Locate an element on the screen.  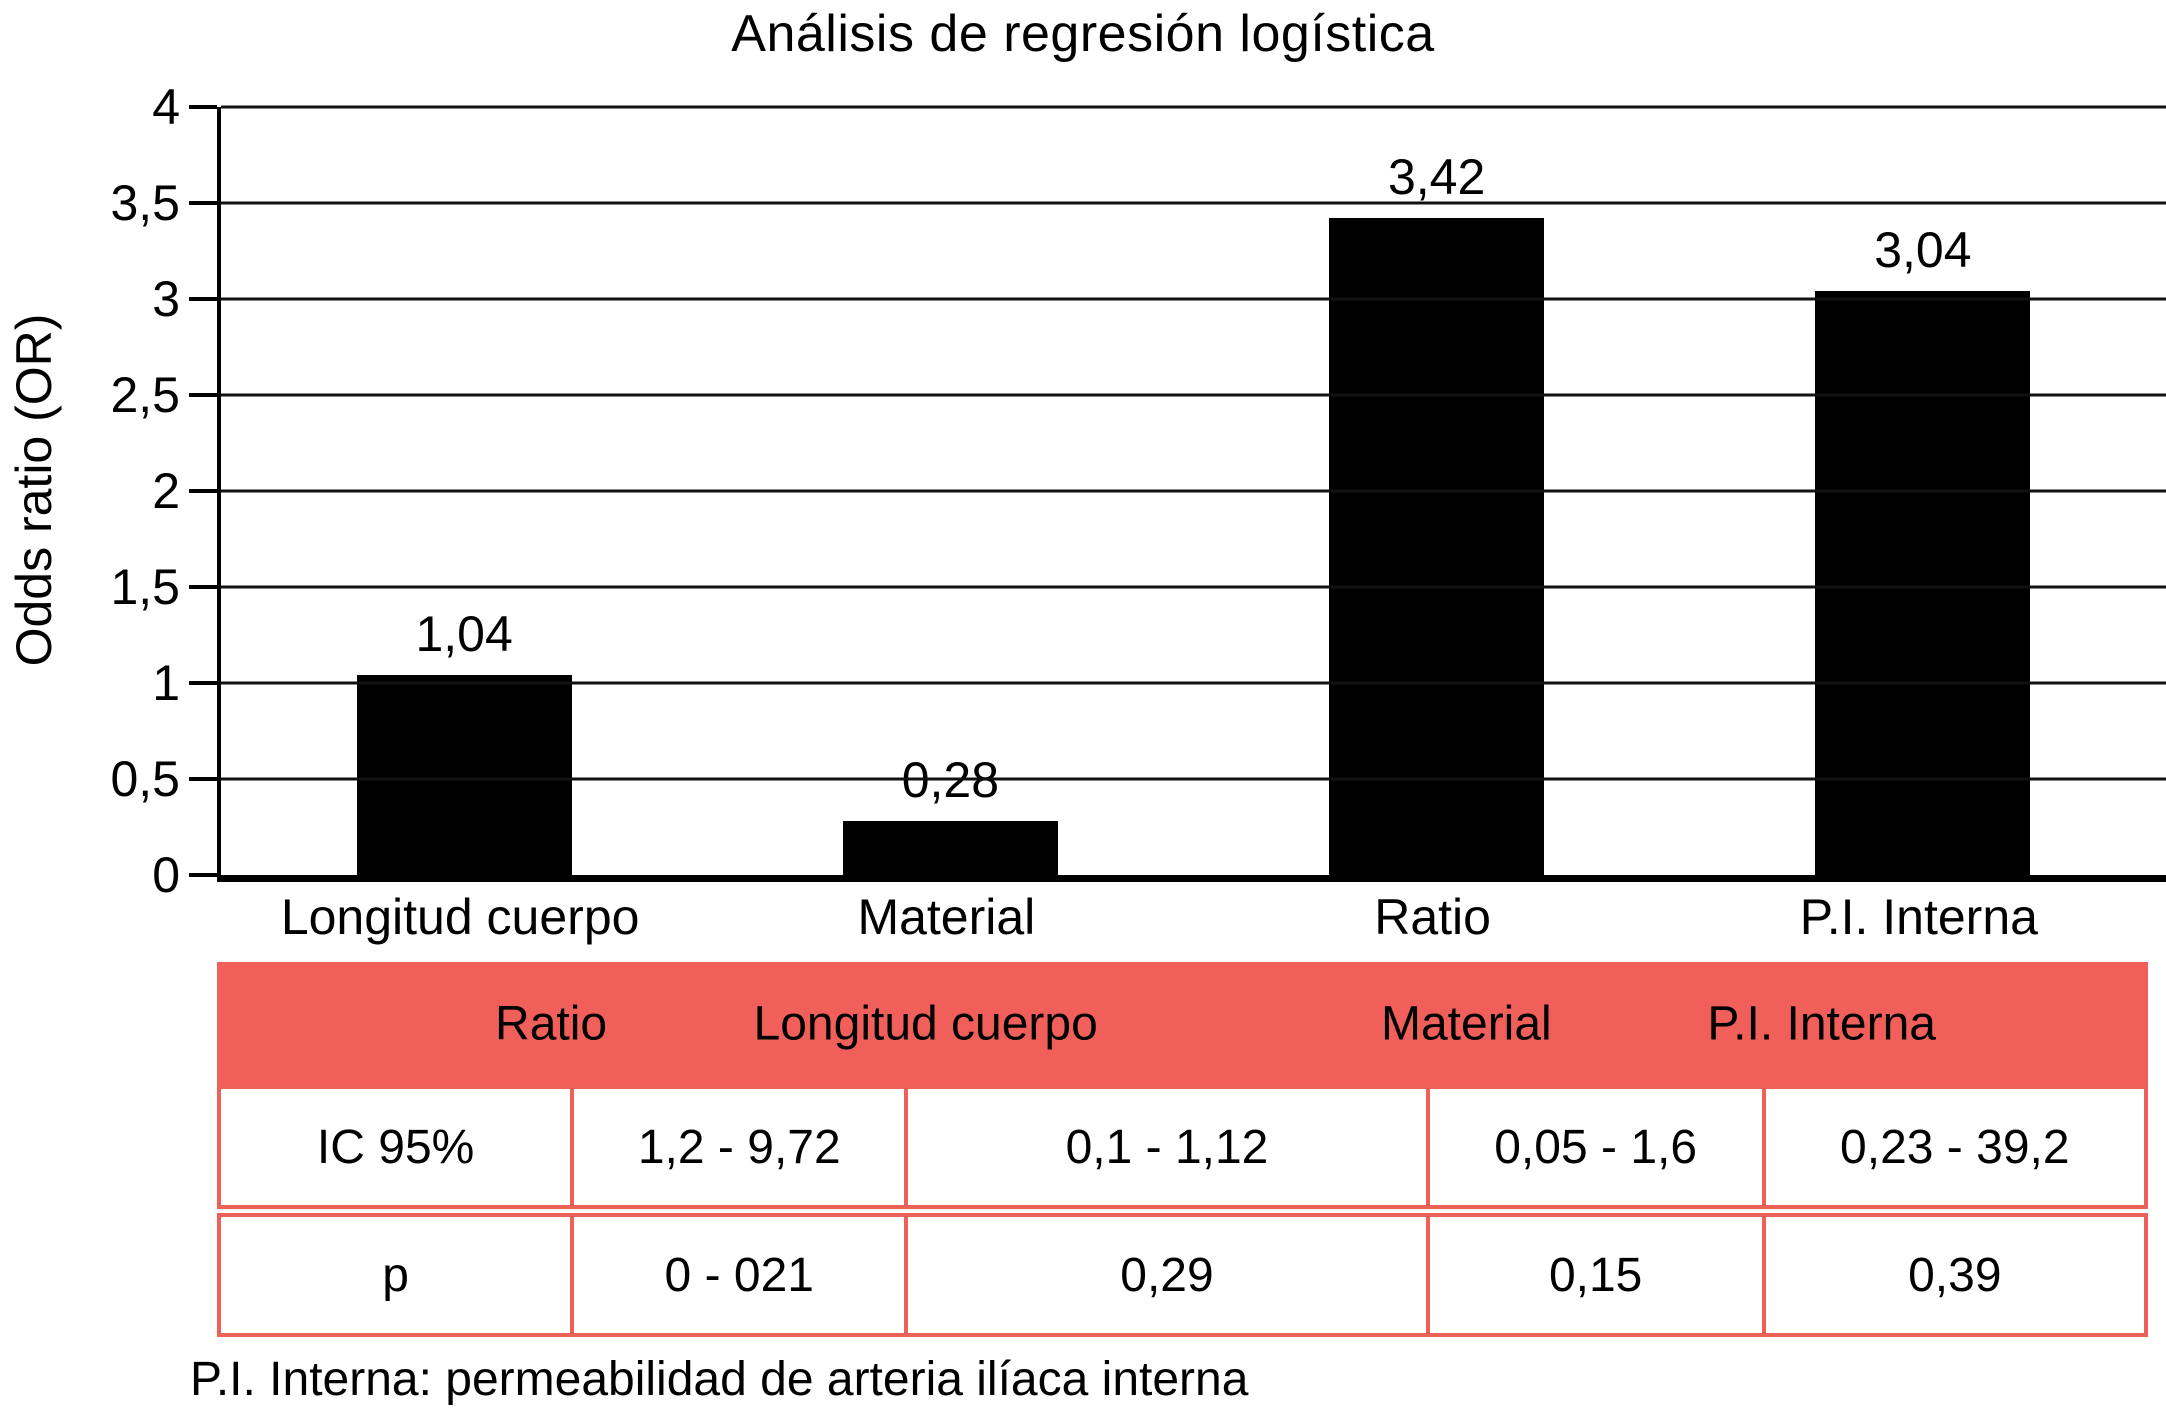
table-header-cell: Material is located at coordinates (1466, 1023).